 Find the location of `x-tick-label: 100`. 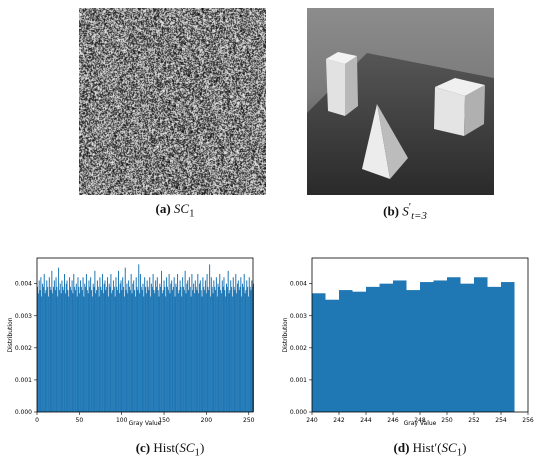

x-tick-label: 100 is located at coordinates (122, 420).